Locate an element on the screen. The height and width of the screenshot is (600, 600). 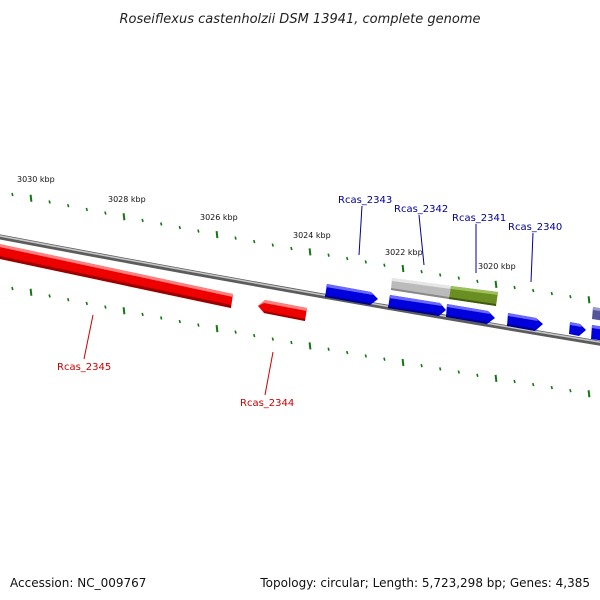
accession-text: Accession: NC_009767 is located at coordinates (78, 583).